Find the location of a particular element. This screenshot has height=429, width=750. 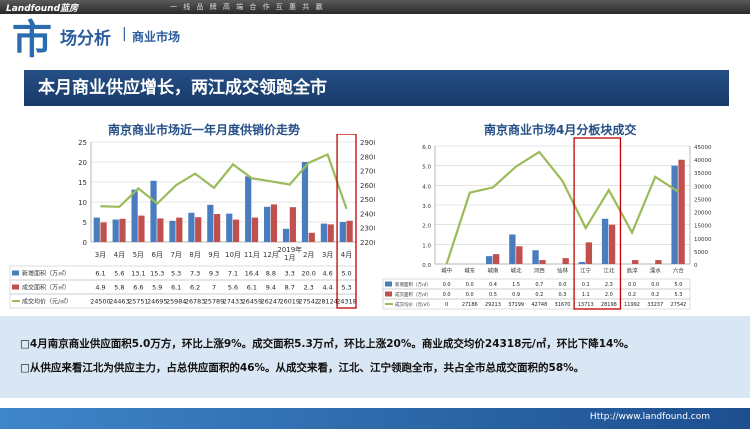

chart2-x-tick: 城北 is located at coordinates (517, 271).